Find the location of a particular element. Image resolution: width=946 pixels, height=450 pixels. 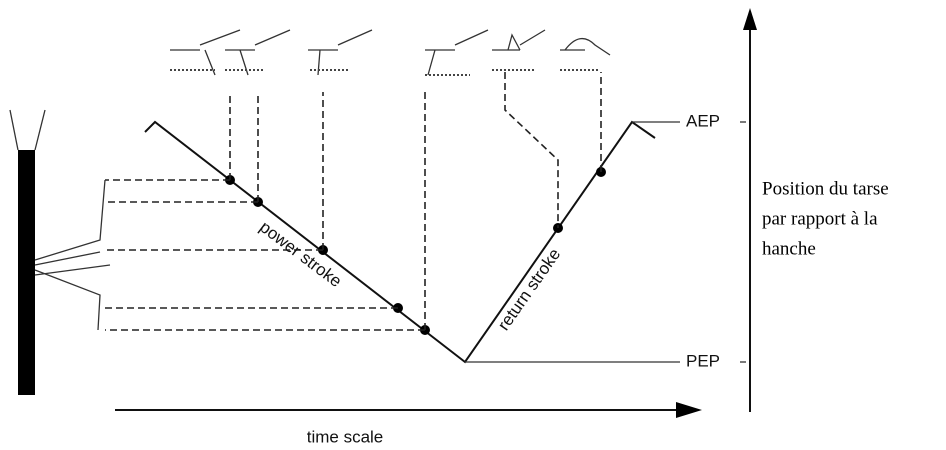

insect-leg is located at coordinates (60, 252).